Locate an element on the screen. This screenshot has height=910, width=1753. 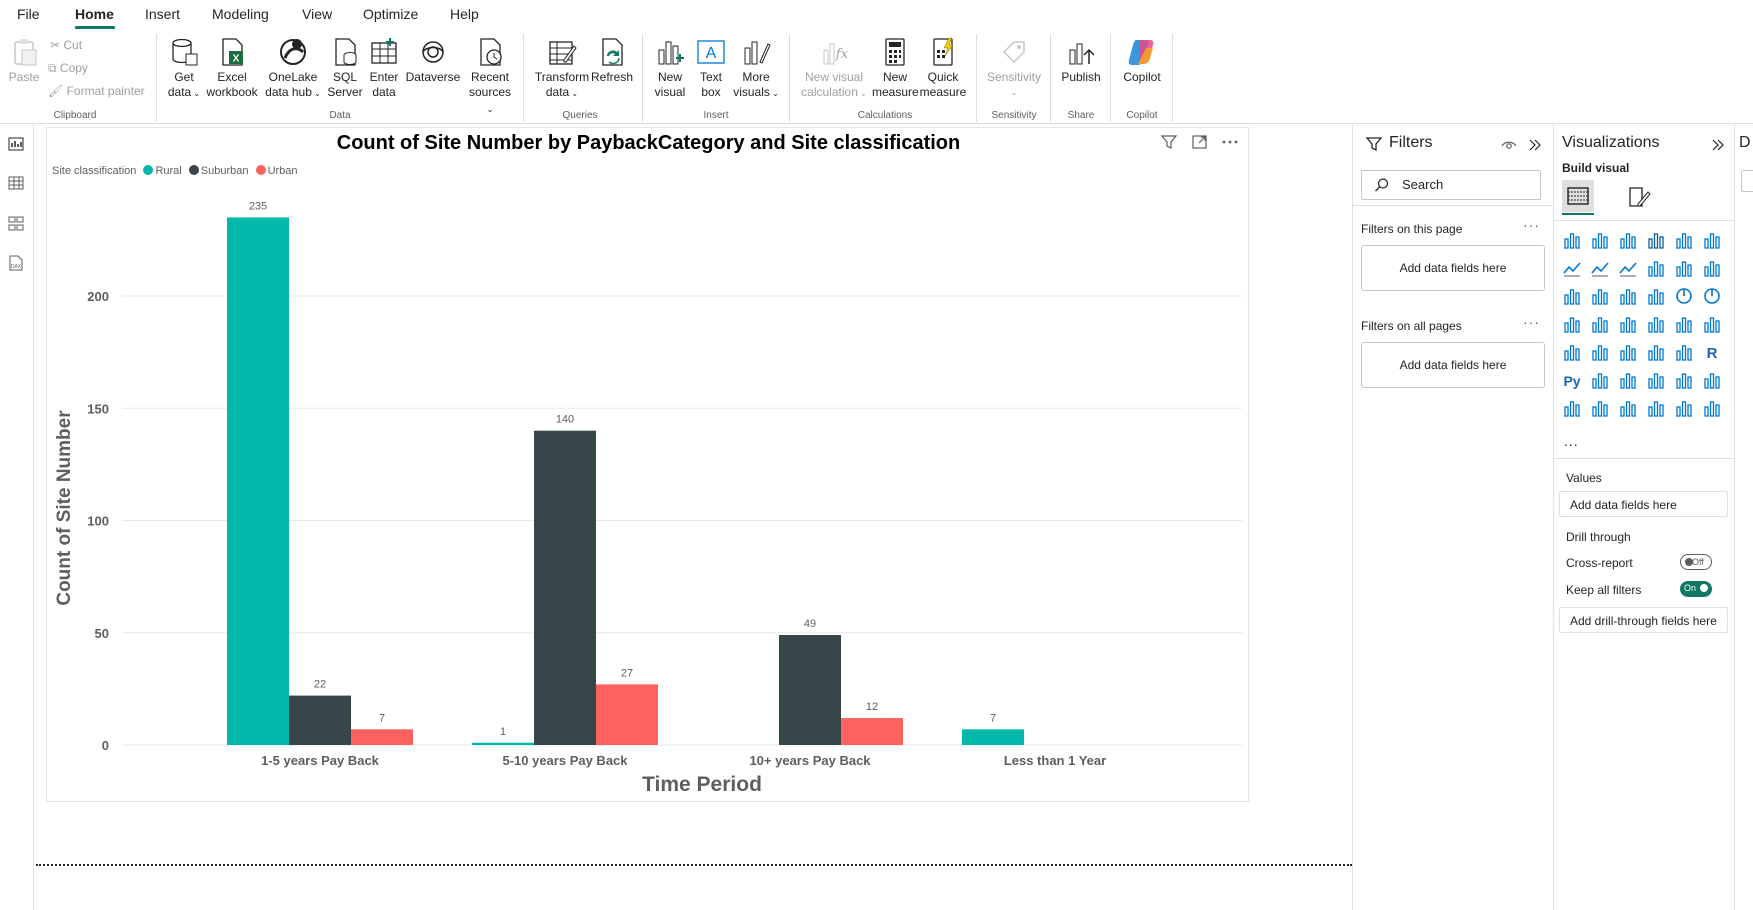
data-pane-collapsed: D is located at coordinates (1743, 517).